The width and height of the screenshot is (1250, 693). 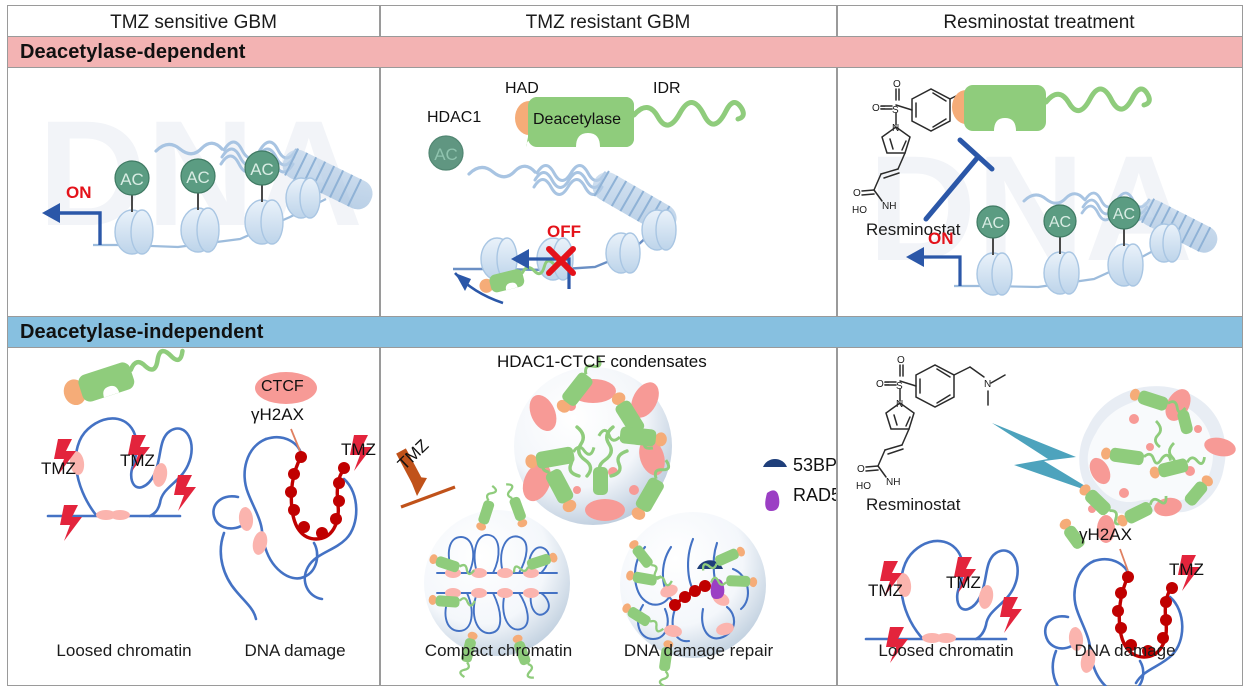 I want to click on legend-label-rad51: RAD51, so click(x=814, y=495).